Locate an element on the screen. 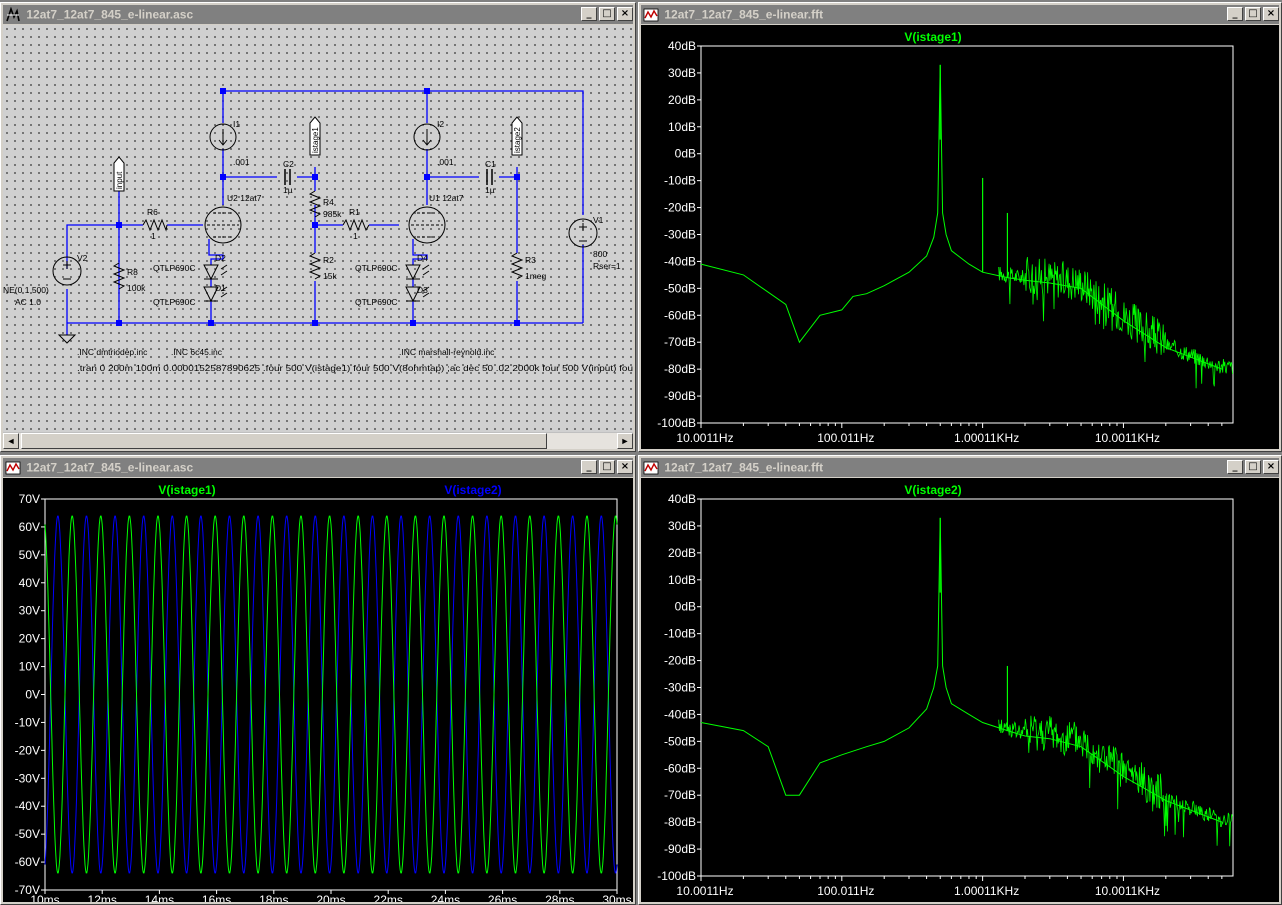 The width and height of the screenshot is (1282, 905). fft1-xtick-label: 1.00011KHz is located at coordinates (986, 438).